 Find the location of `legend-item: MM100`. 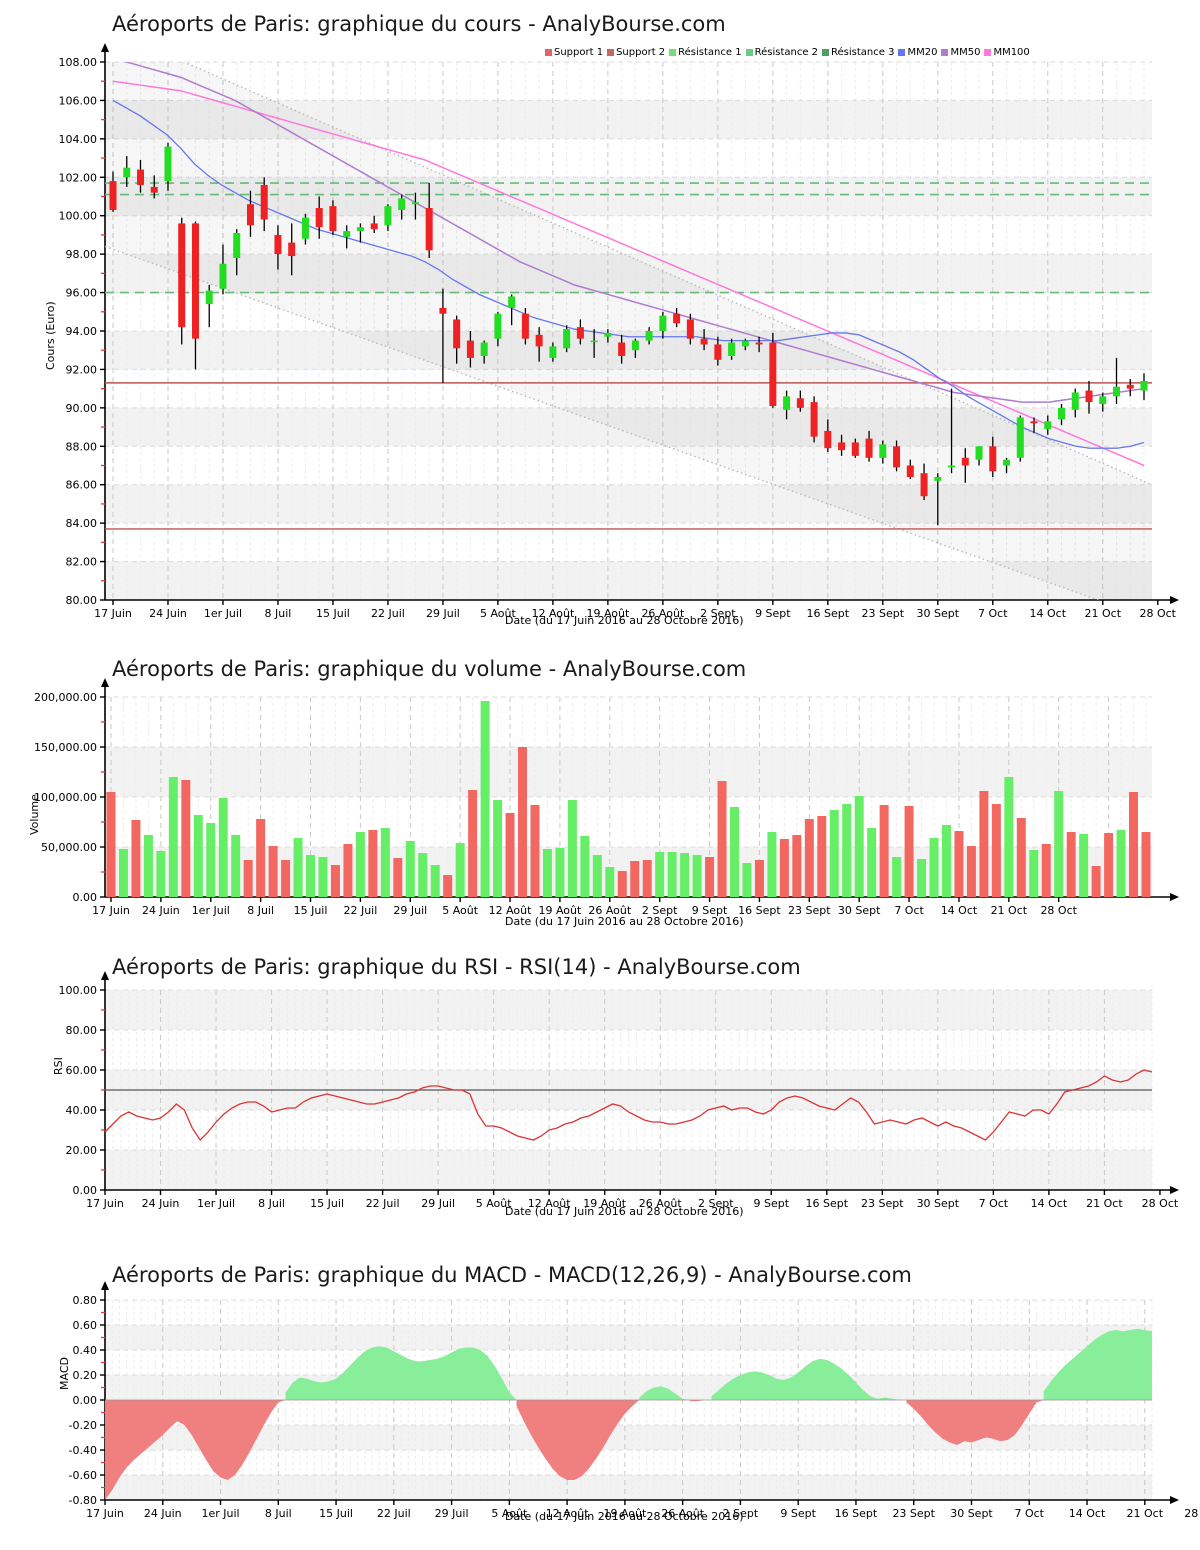

legend-item: MM100 is located at coordinates (1007, 53).